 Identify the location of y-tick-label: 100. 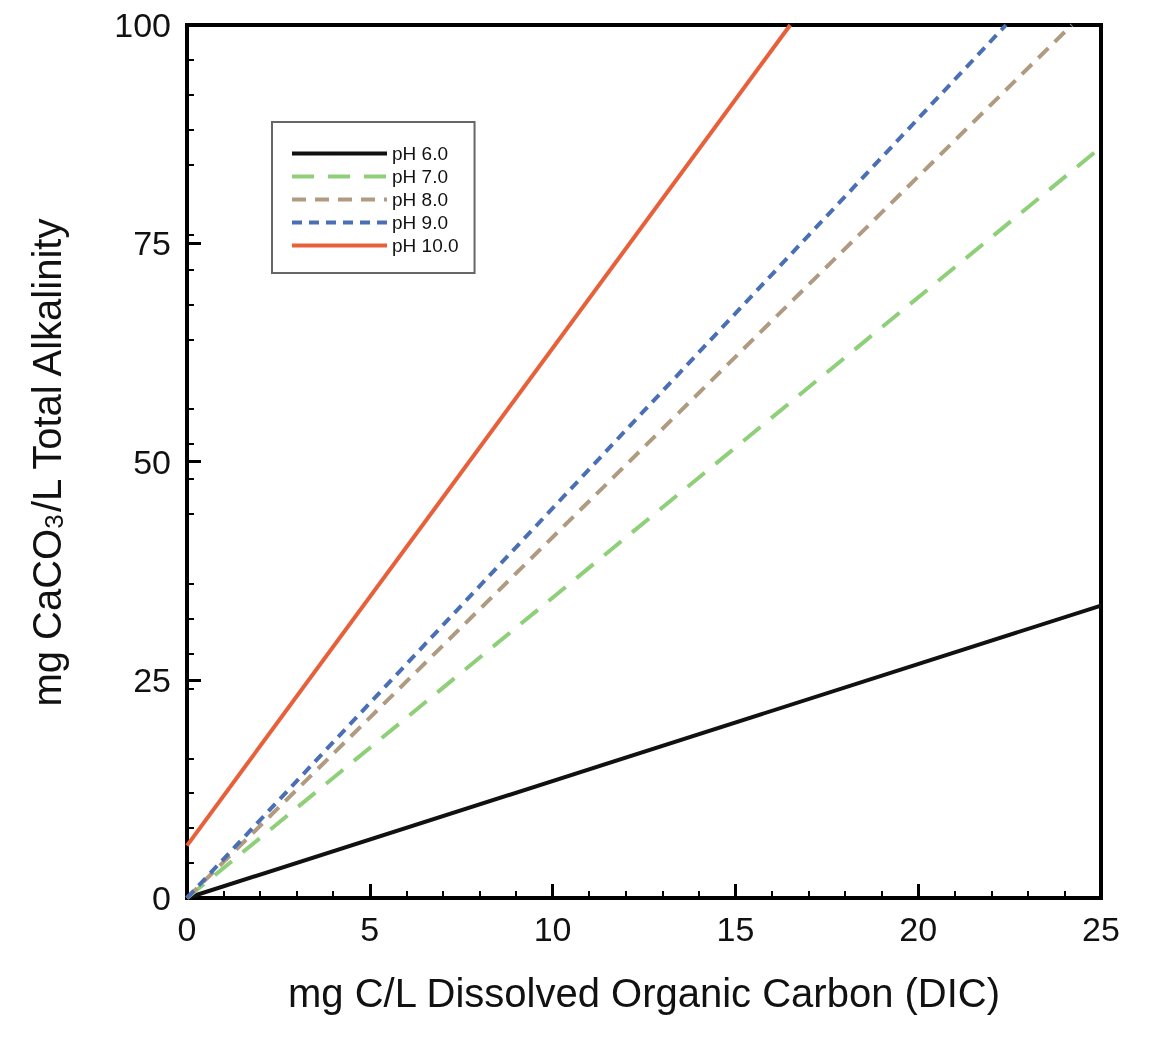
(142, 25).